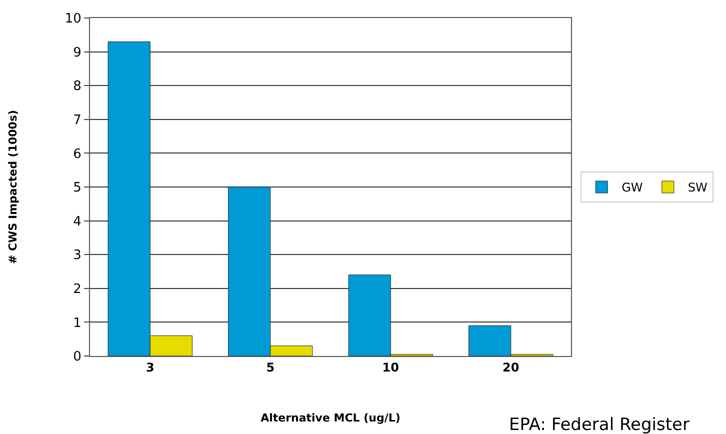  Describe the element at coordinates (77, 357) in the screenshot. I see `y-tick-label: 0` at that location.